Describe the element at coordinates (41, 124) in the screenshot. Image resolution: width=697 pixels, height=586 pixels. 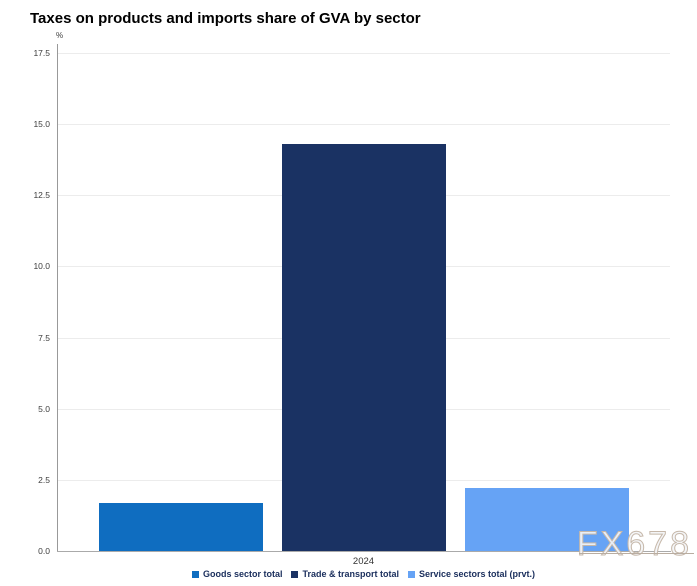
I see `y-tick-label: 15.0` at that location.